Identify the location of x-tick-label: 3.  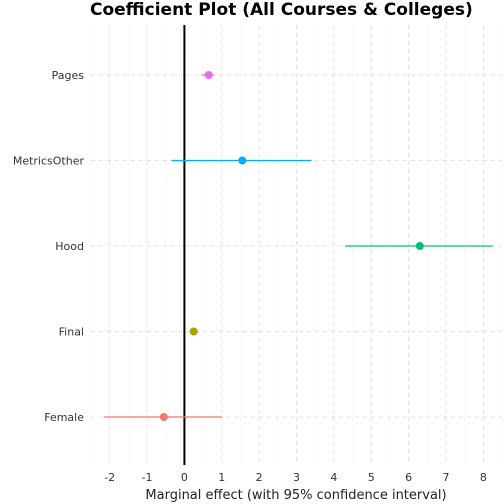
(296, 477).